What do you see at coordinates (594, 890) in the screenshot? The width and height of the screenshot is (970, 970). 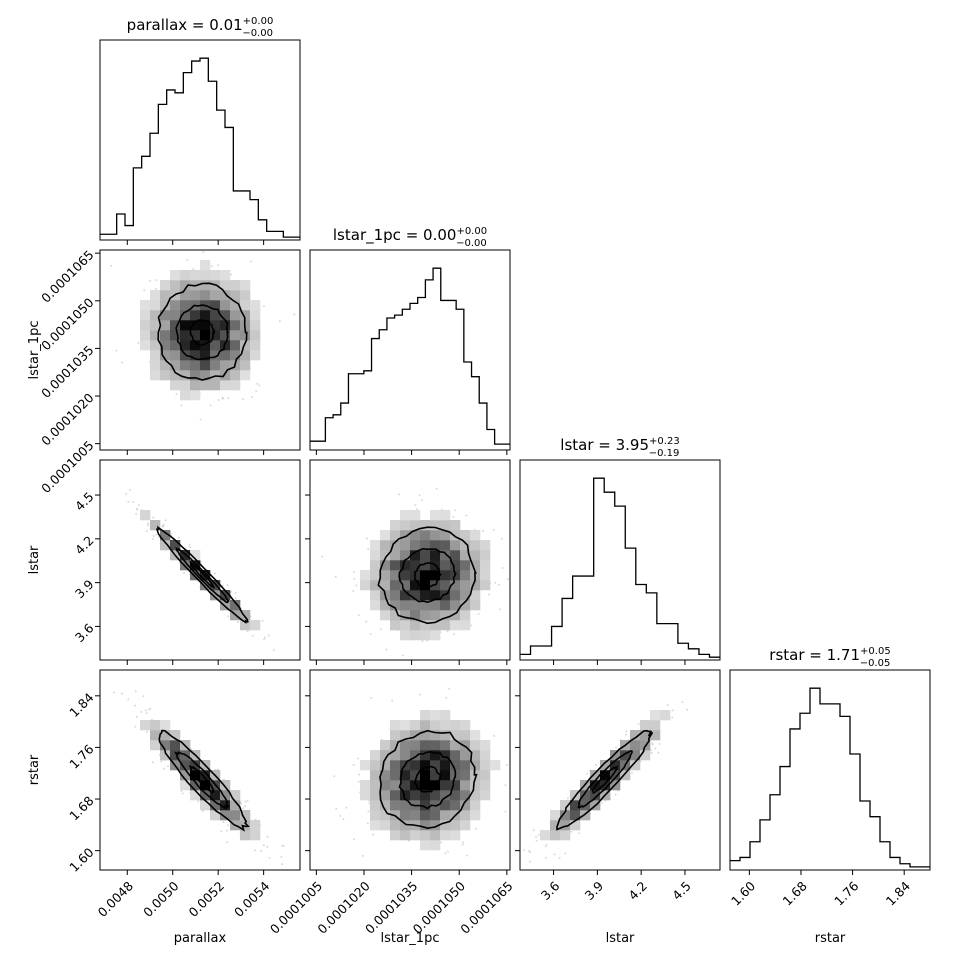 I see `x-tick-label-lstar: 3.9` at bounding box center [594, 890].